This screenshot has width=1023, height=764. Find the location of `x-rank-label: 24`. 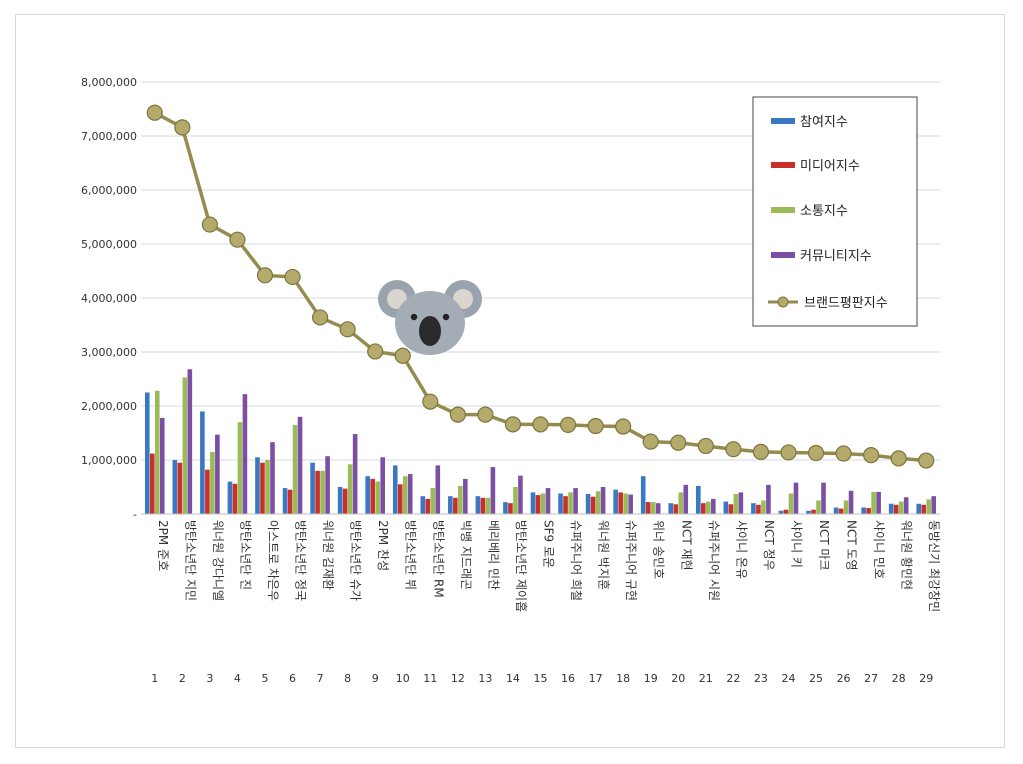

x-rank-label: 24 is located at coordinates (788, 678).